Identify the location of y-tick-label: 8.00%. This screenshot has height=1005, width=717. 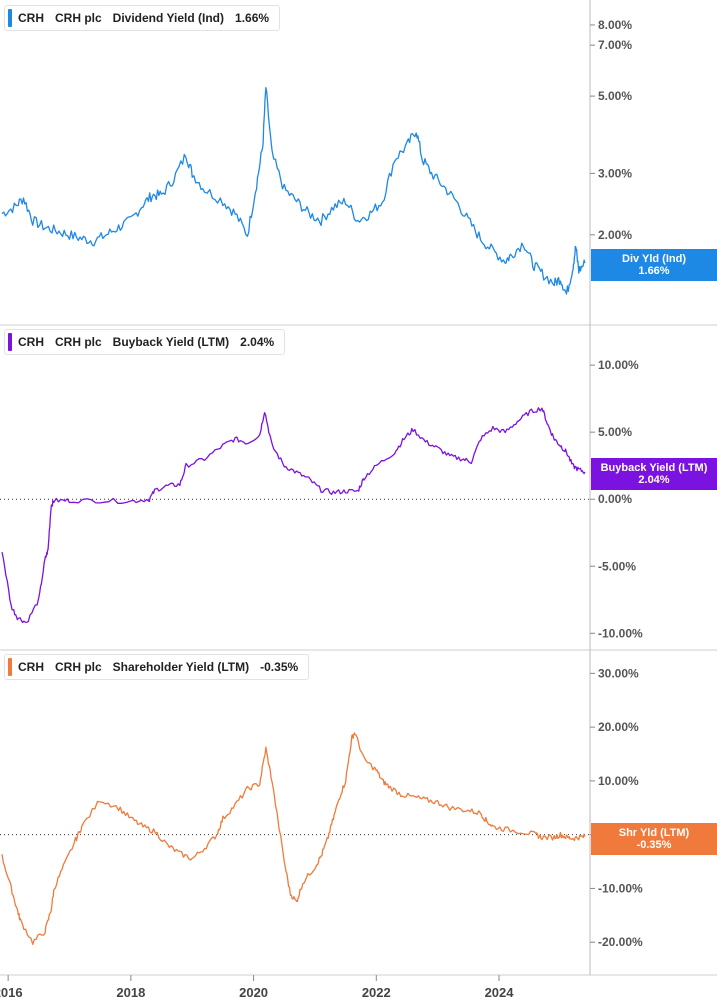
(615, 25).